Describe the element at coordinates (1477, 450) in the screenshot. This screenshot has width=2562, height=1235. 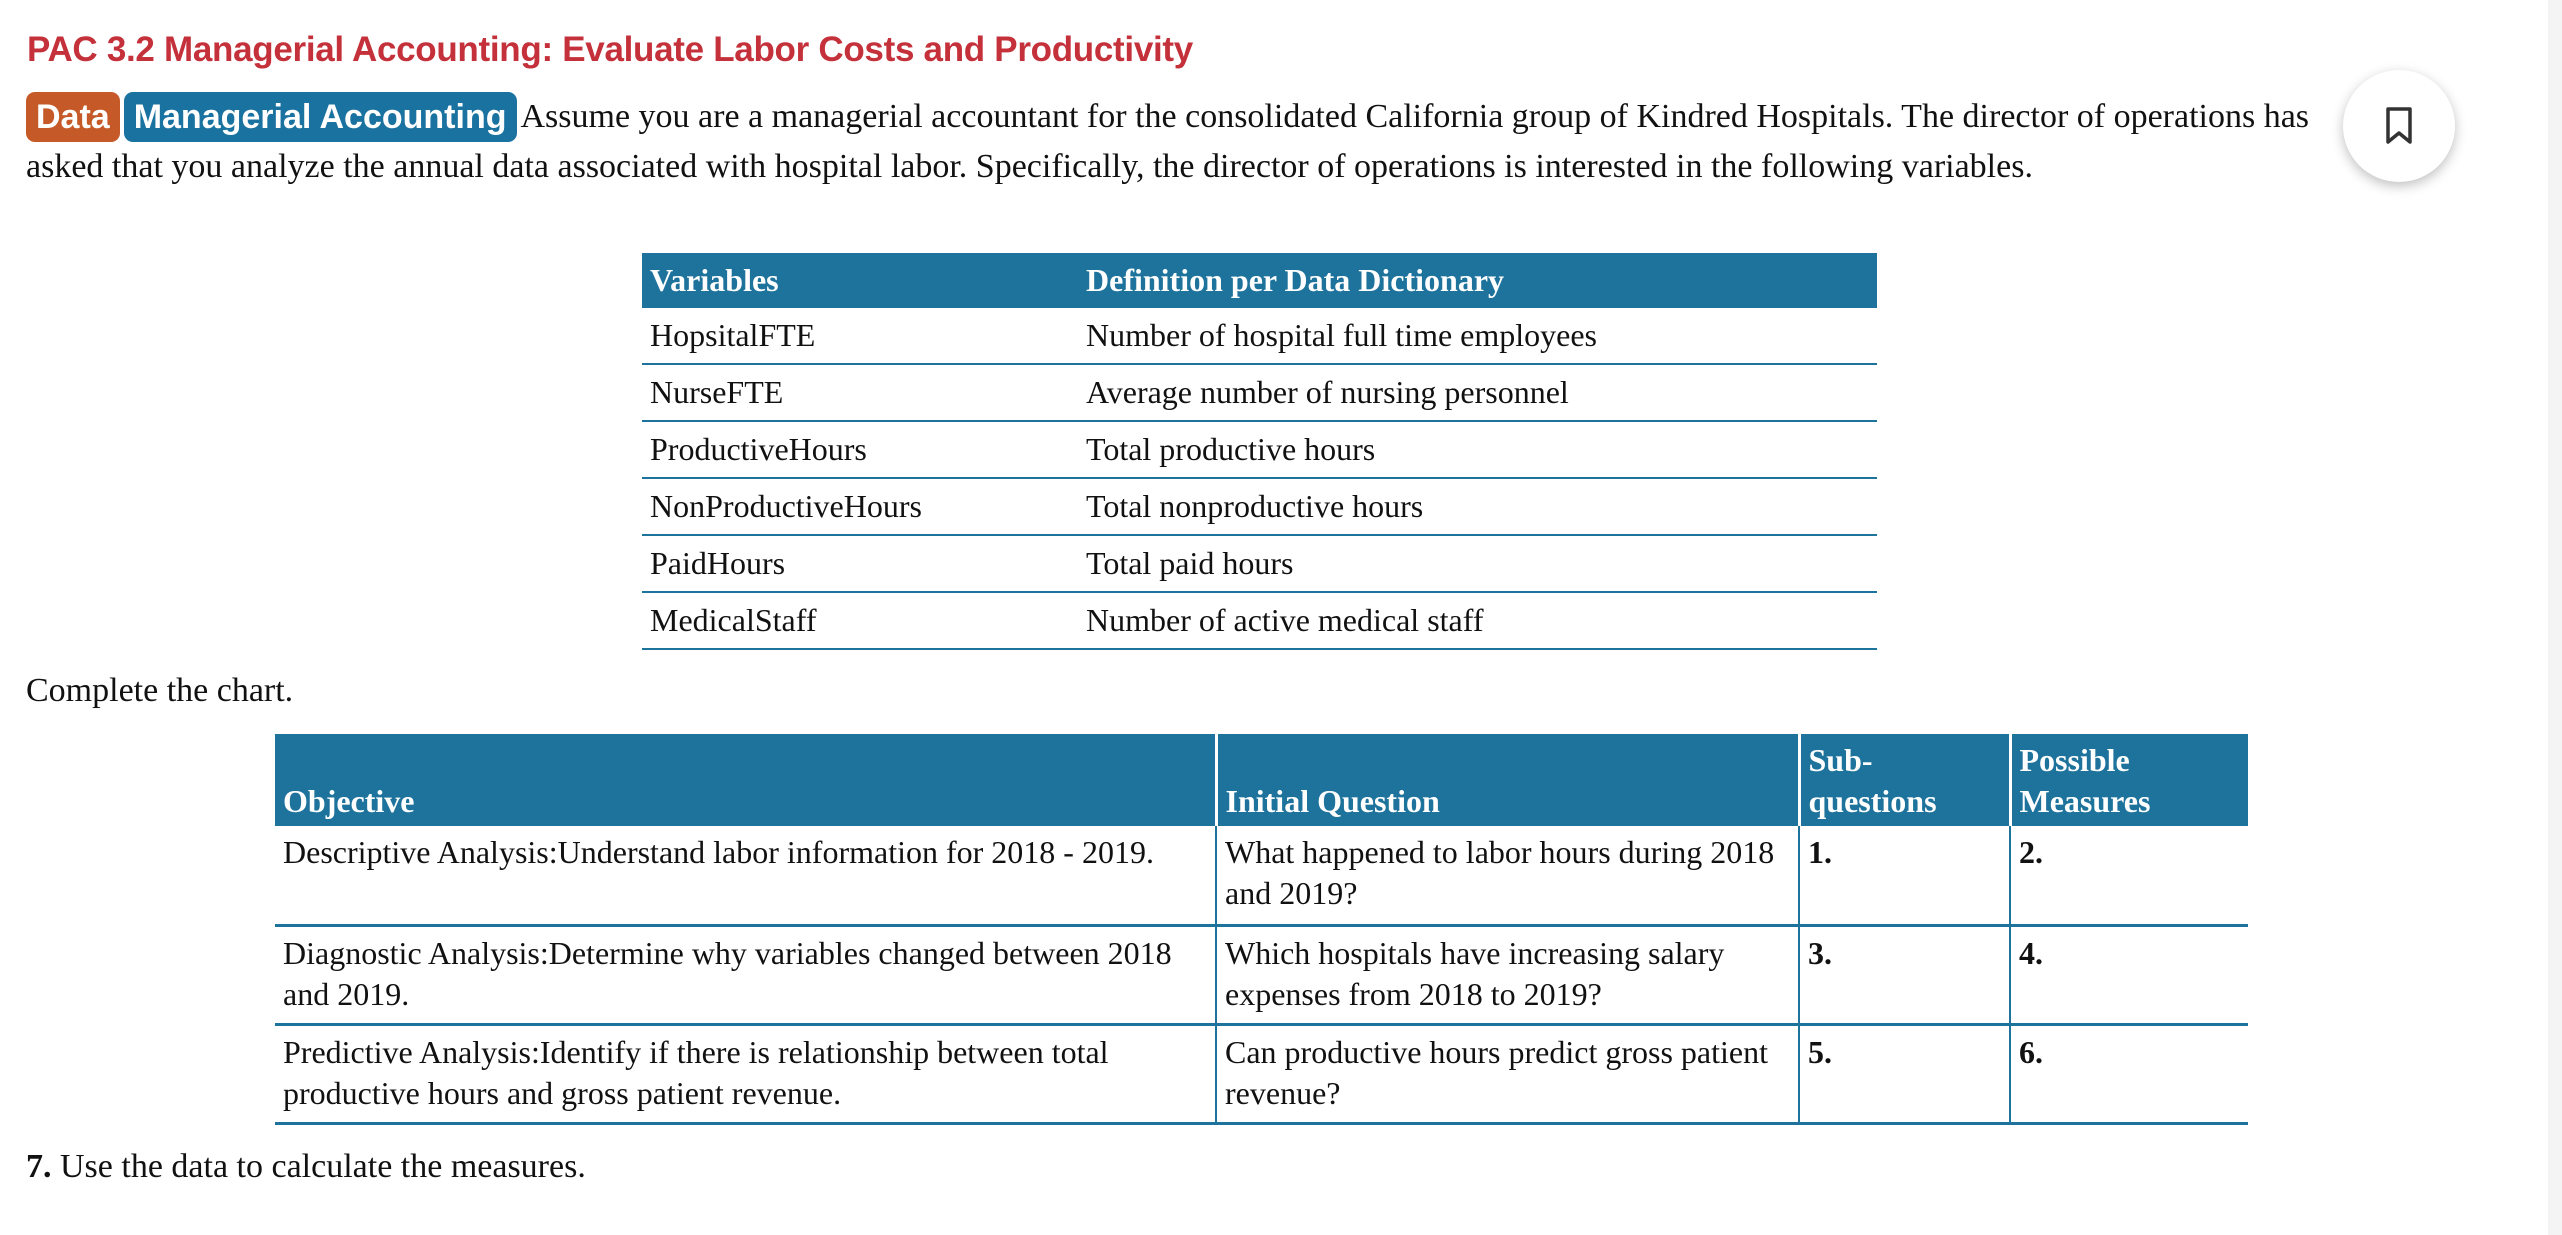
I see `table-cell: Total productive hours` at that location.